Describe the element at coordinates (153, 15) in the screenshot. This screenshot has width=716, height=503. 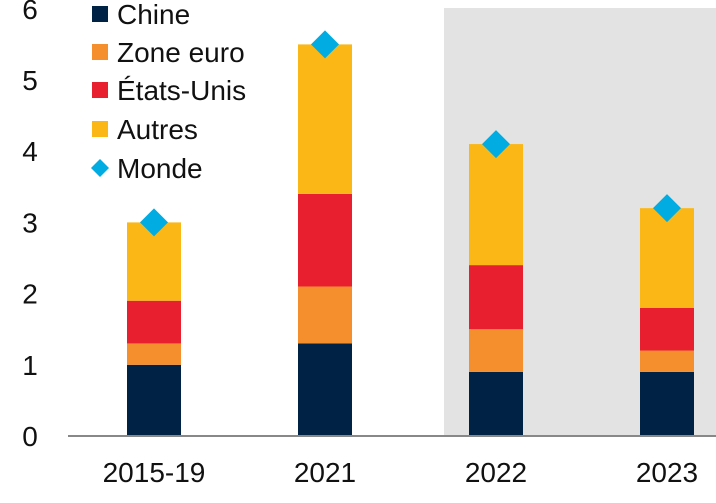
I see `legend-label: Chine` at that location.